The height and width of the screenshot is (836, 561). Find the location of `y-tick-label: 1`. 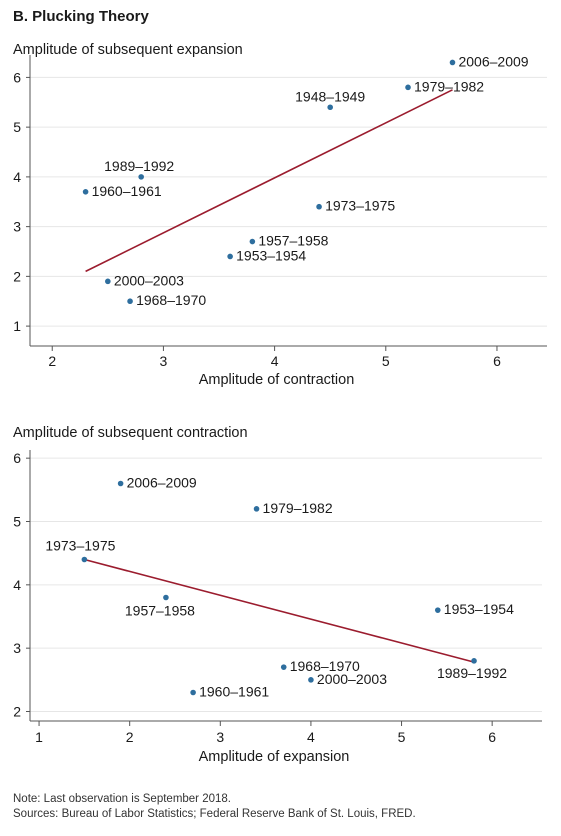

y-tick-label: 1 is located at coordinates (17, 326).